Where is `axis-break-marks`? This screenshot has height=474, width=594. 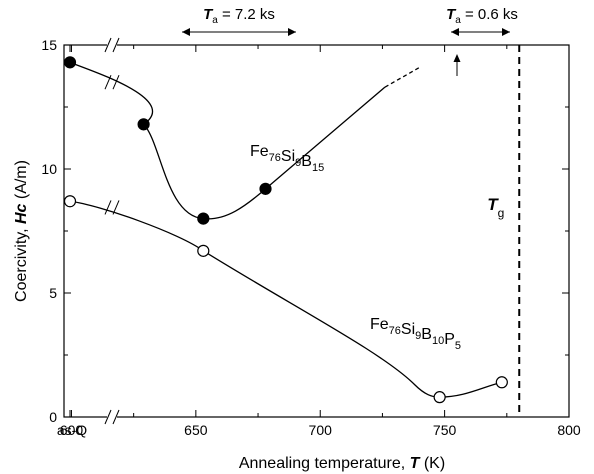
axis-break-marks is located at coordinates (112, 231).